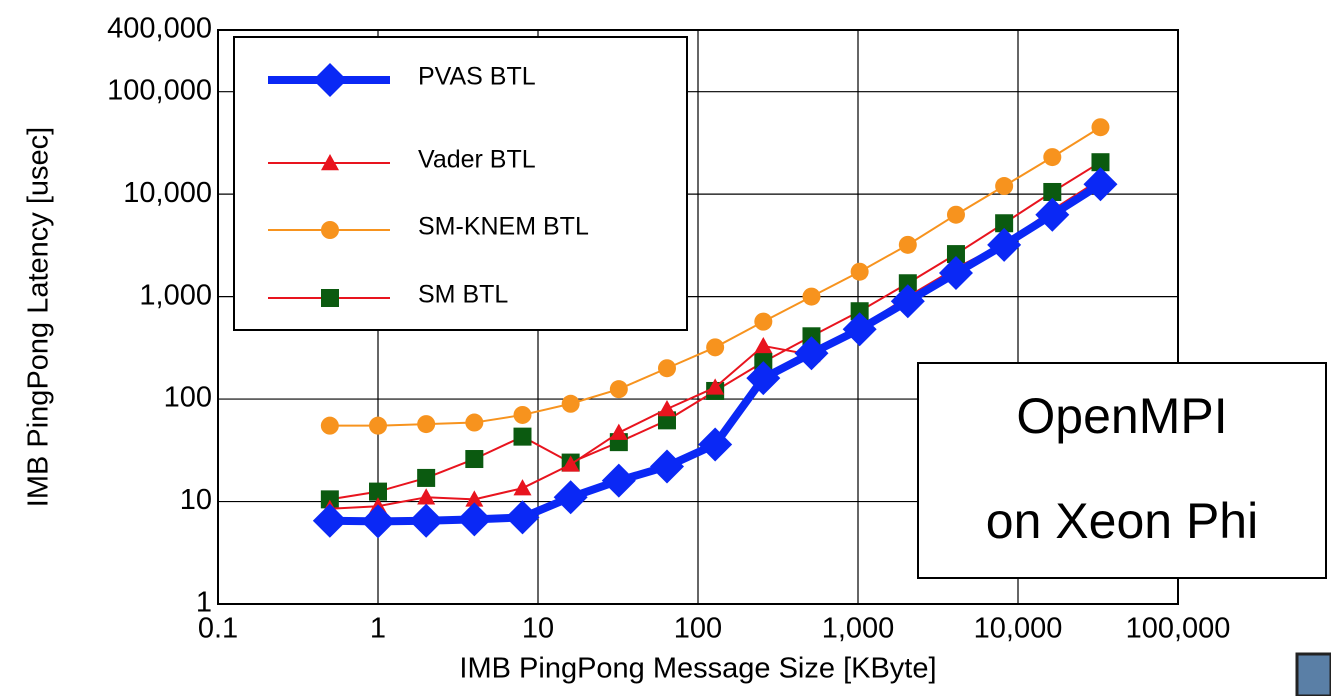 This screenshot has height=696, width=1331. I want to click on legend-label: Vader BTL, so click(477, 160).